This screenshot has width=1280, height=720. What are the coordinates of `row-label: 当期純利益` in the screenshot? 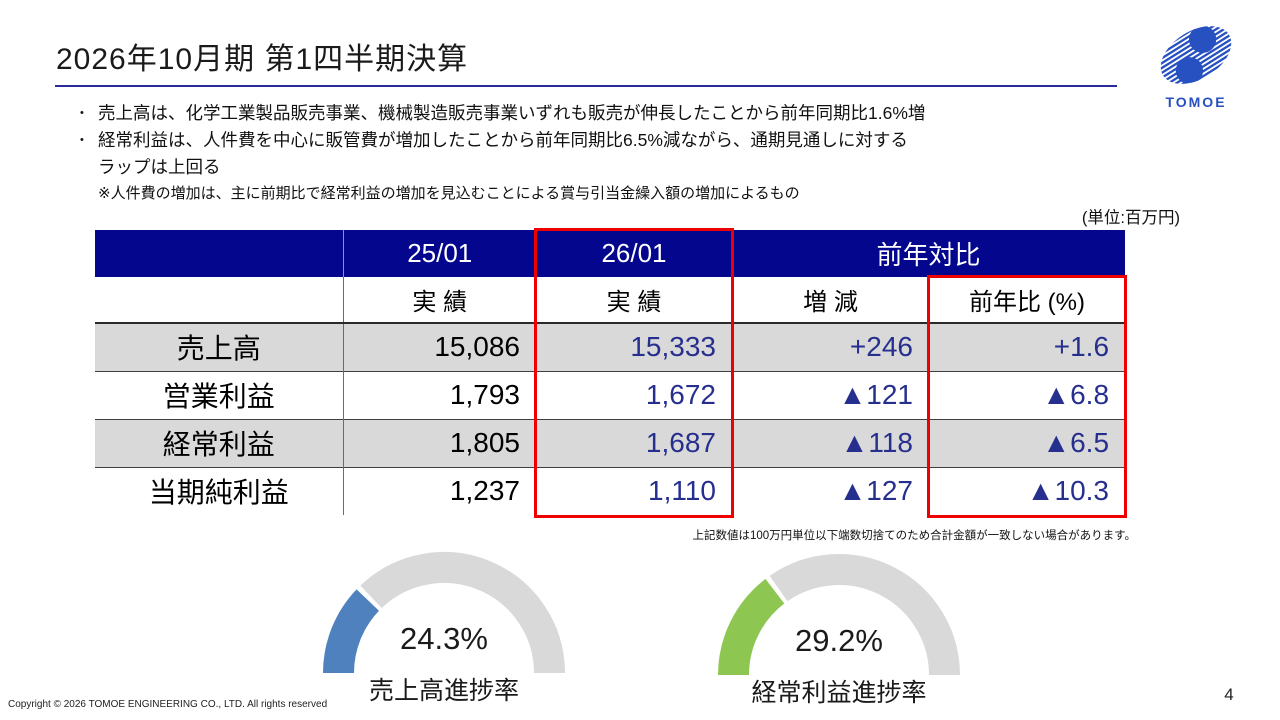 It's located at (219, 490).